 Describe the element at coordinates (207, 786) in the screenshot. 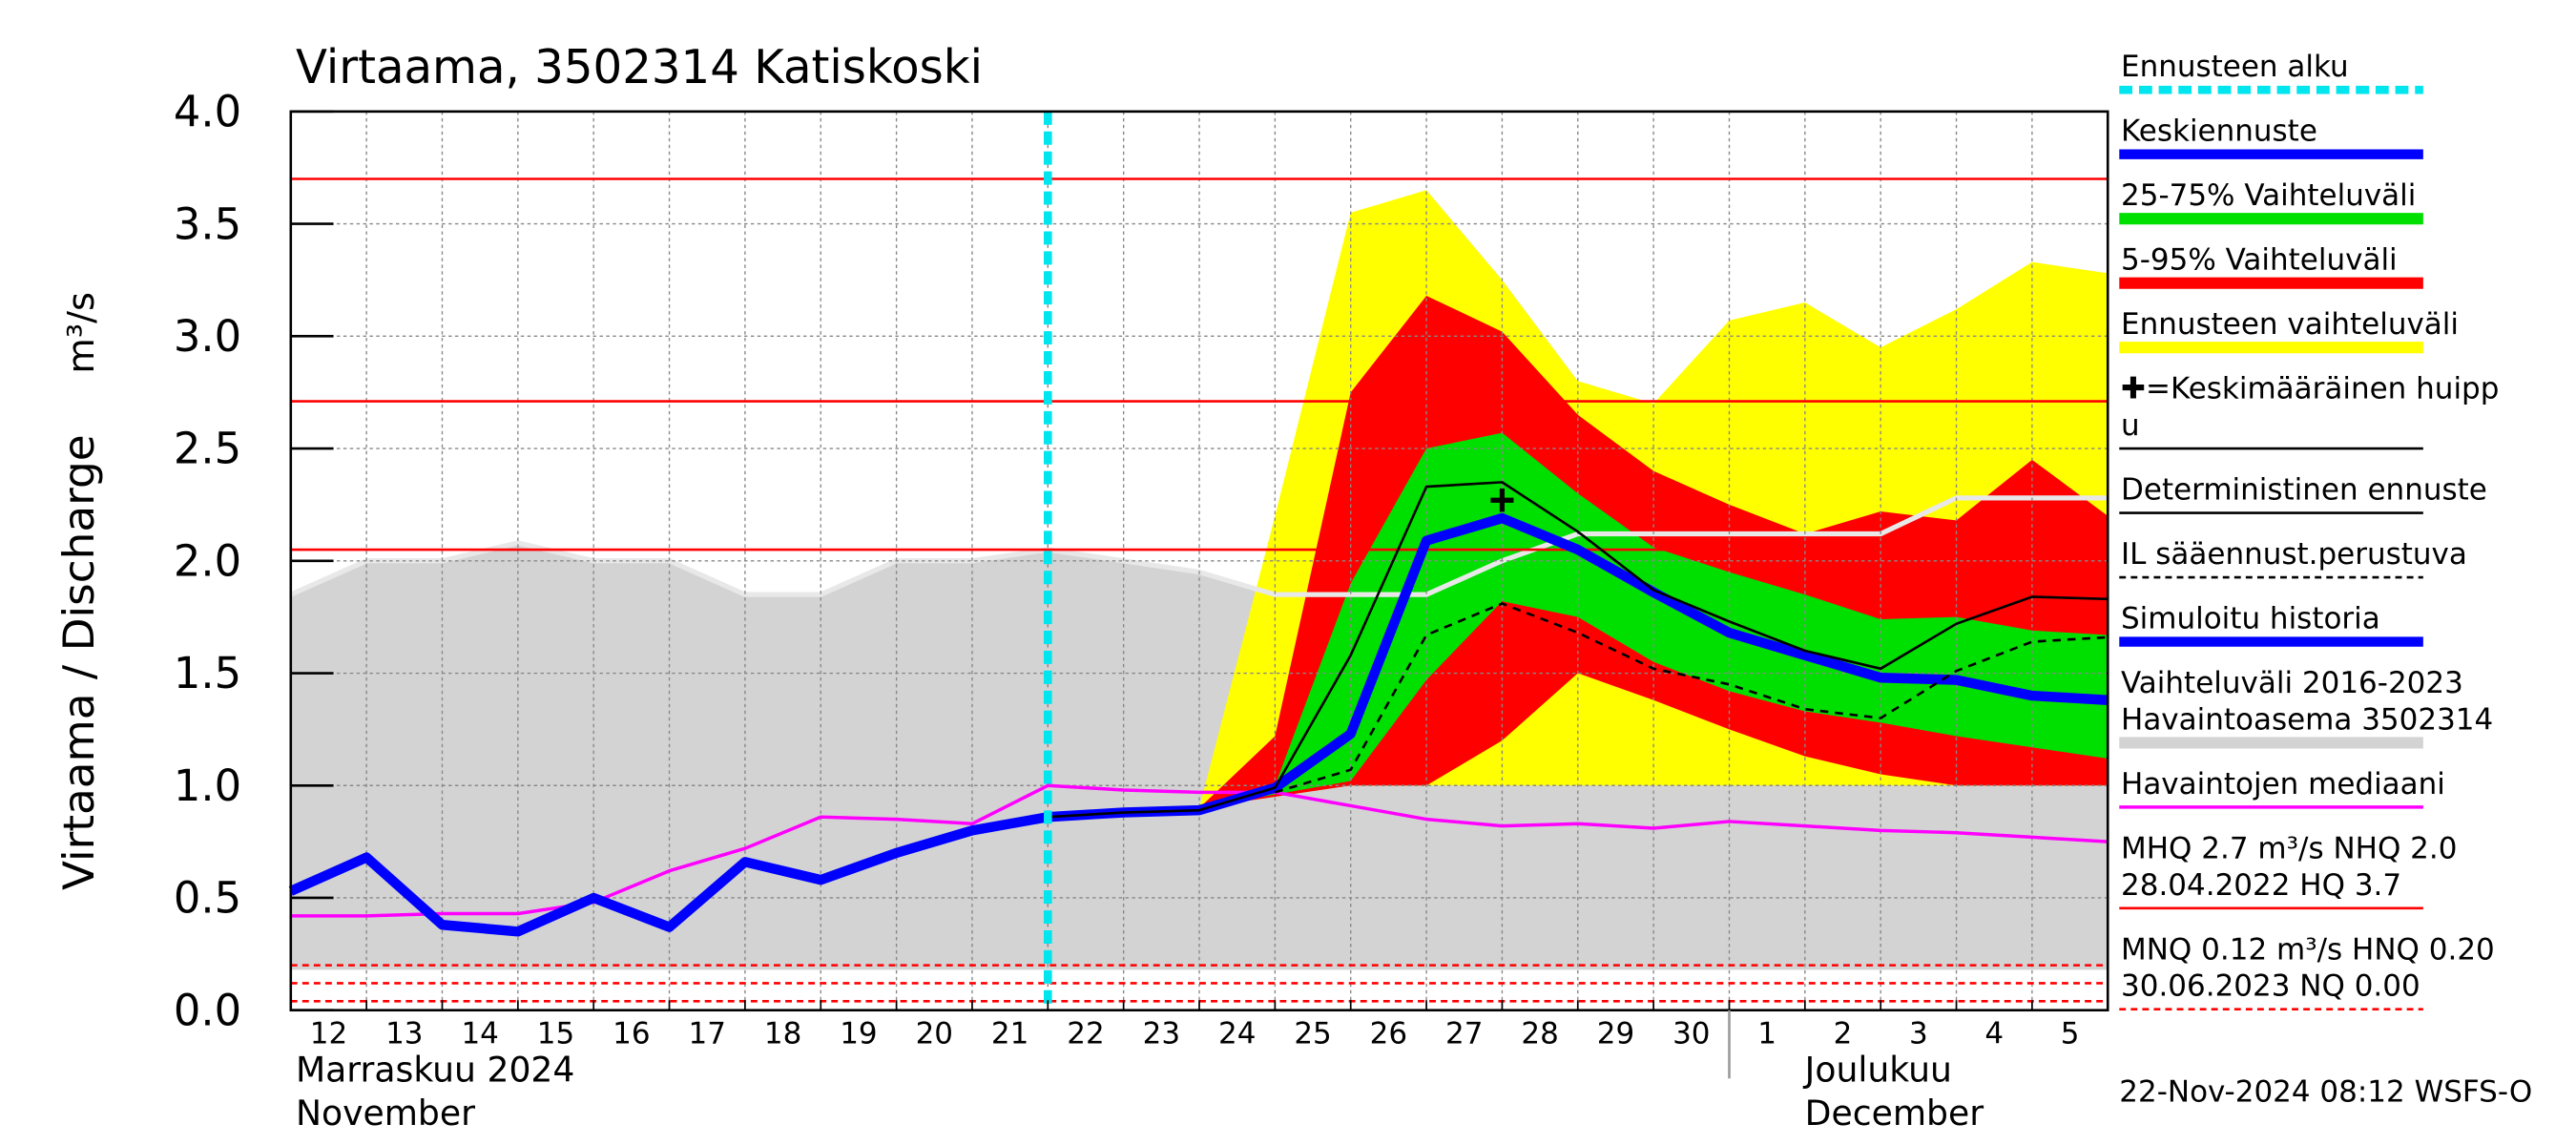

I see `y-tick-label: 1.0` at that location.